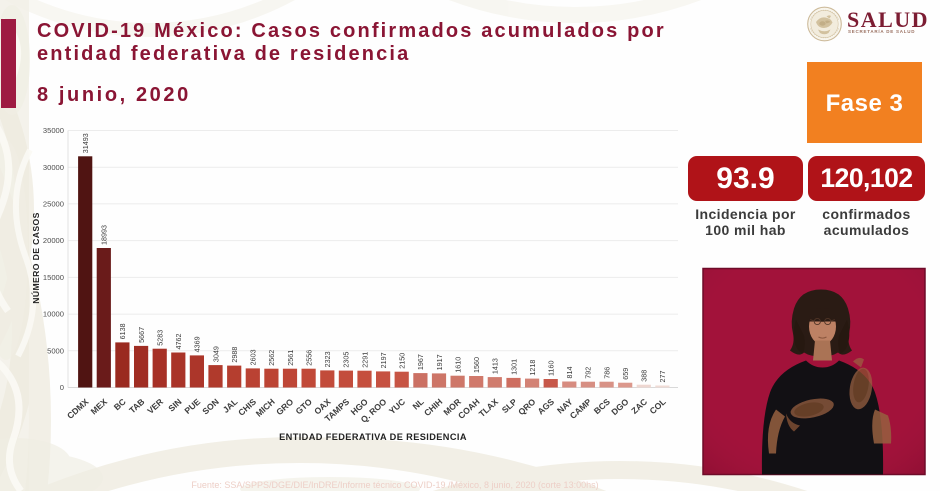  I want to click on svg-text: SON, so click(210, 407).